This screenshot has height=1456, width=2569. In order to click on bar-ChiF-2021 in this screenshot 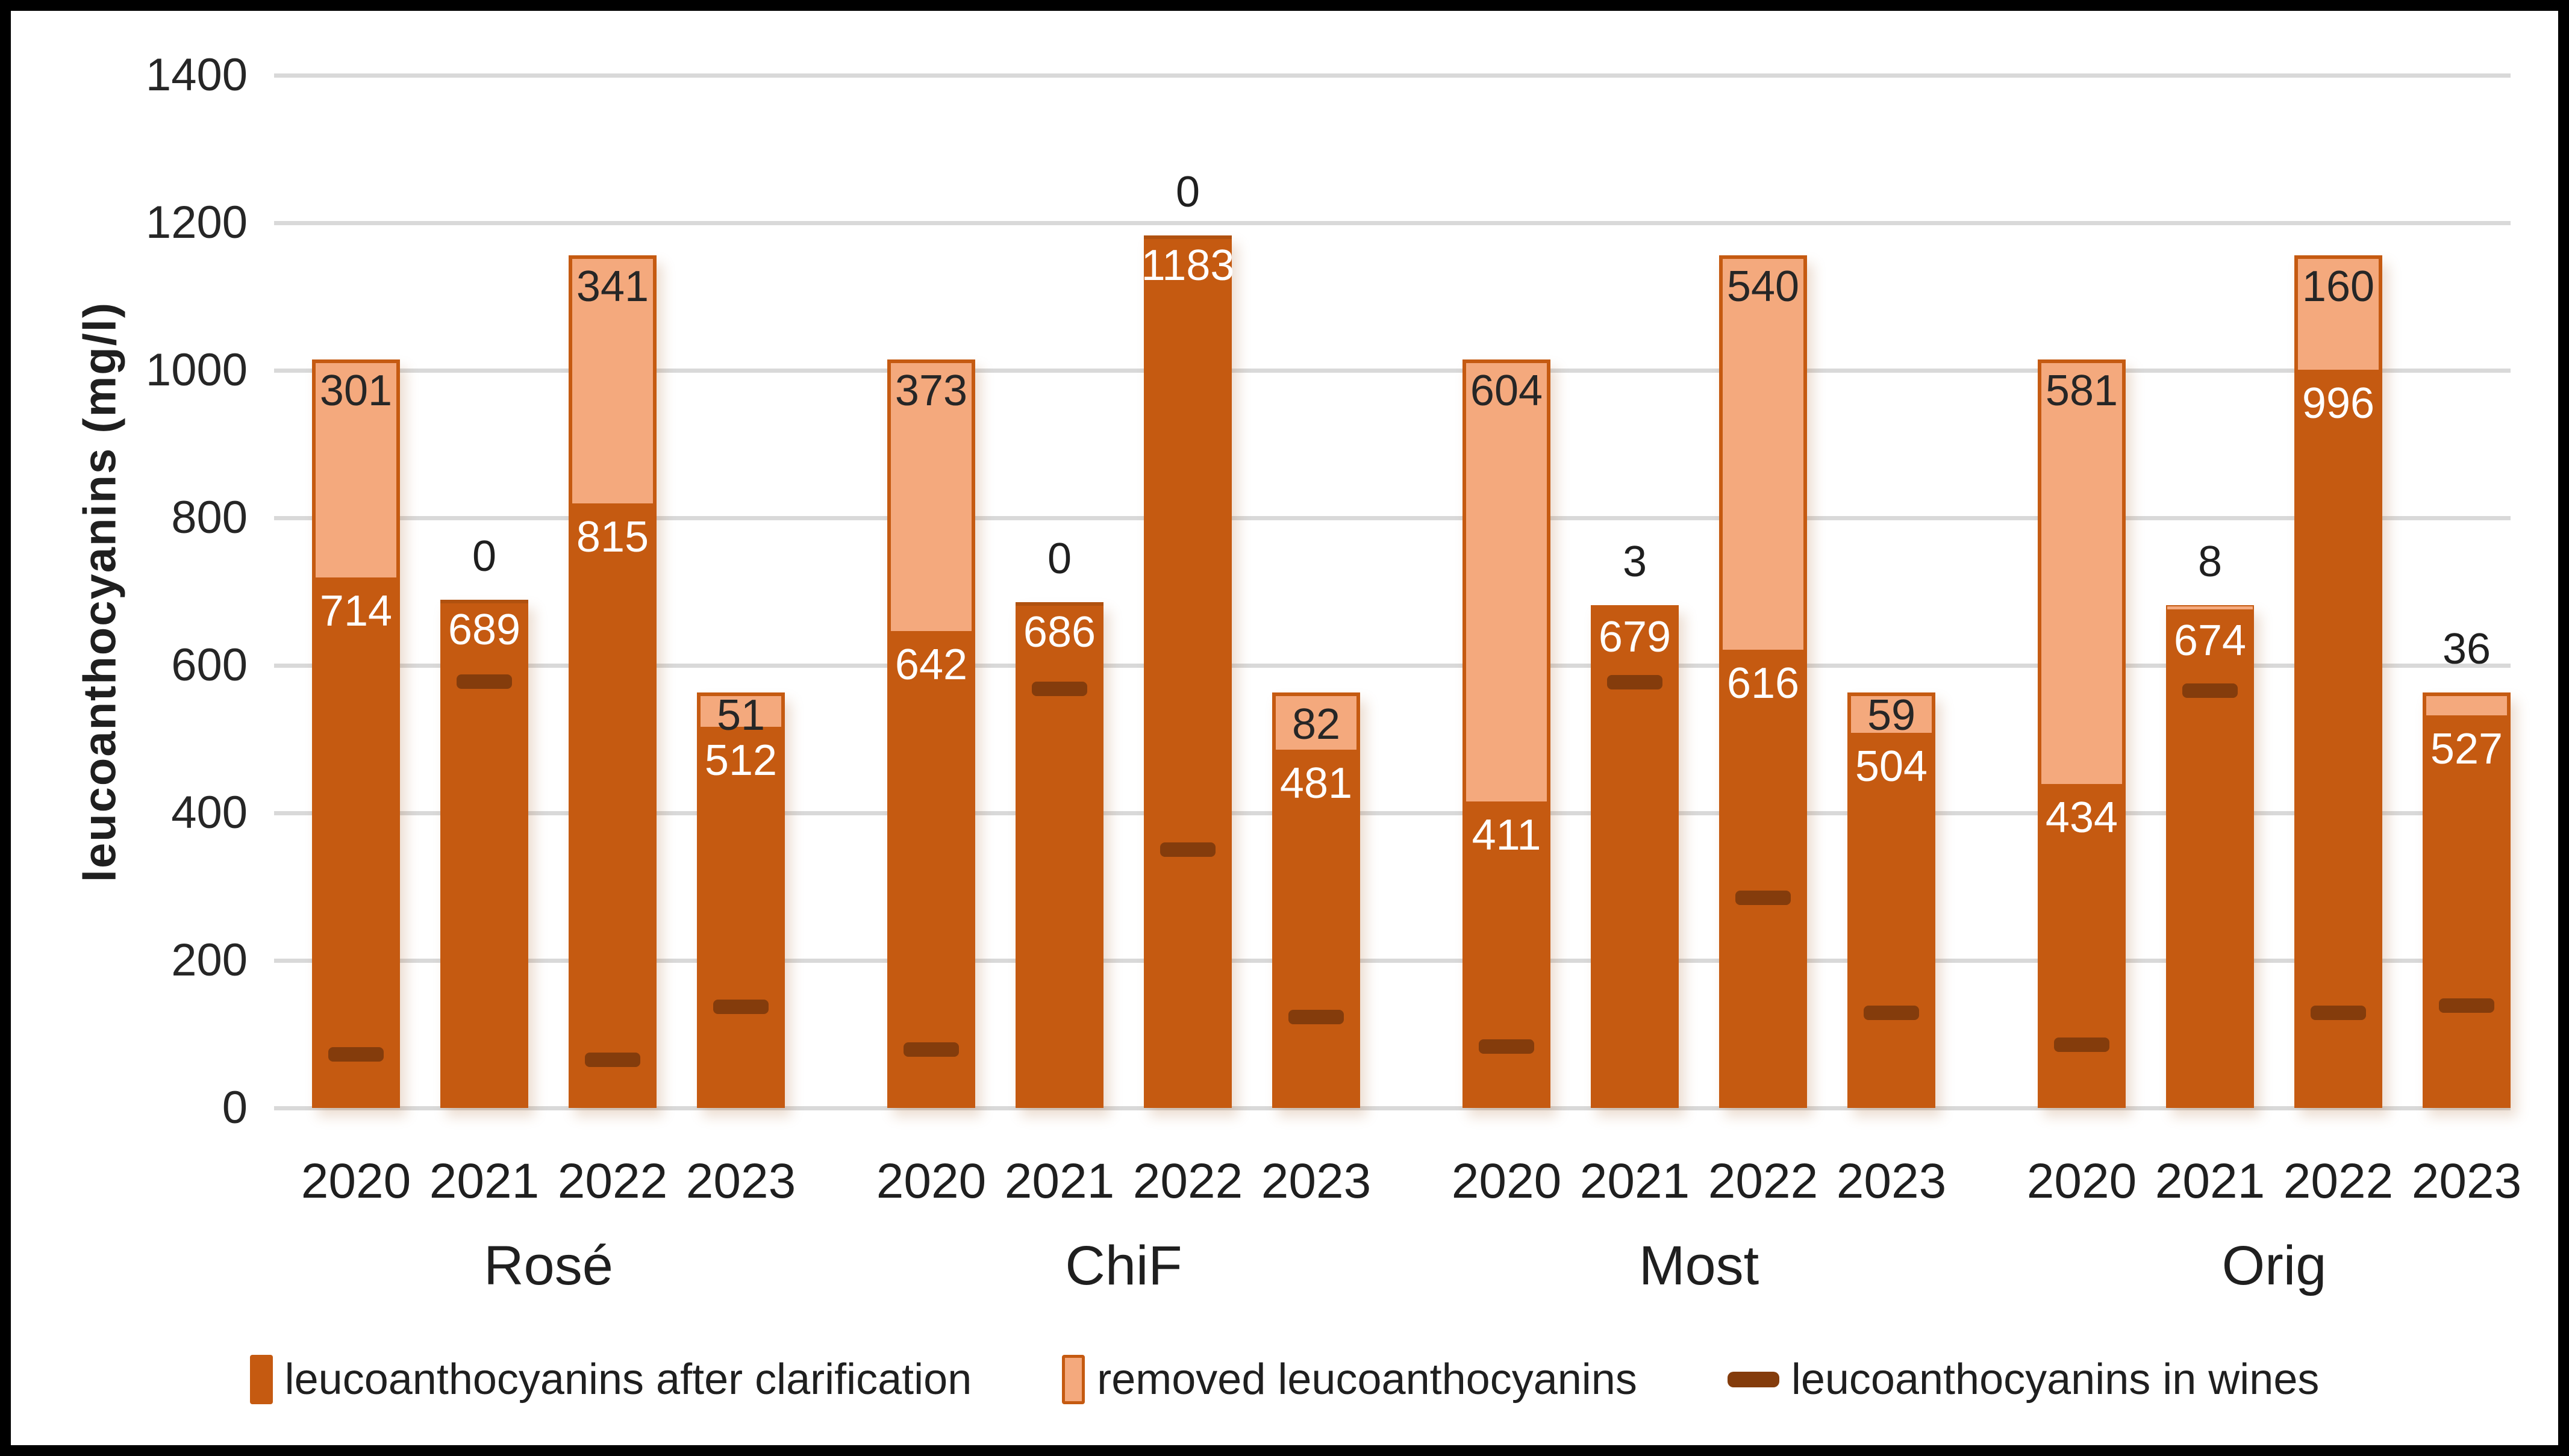, I will do `click(1059, 855)`.